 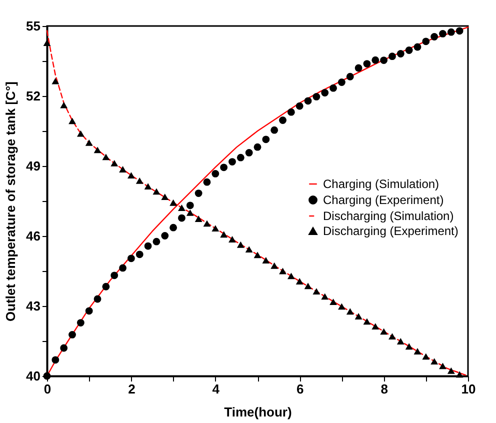 I want to click on x-tick-label: 10, so click(x=468, y=389).